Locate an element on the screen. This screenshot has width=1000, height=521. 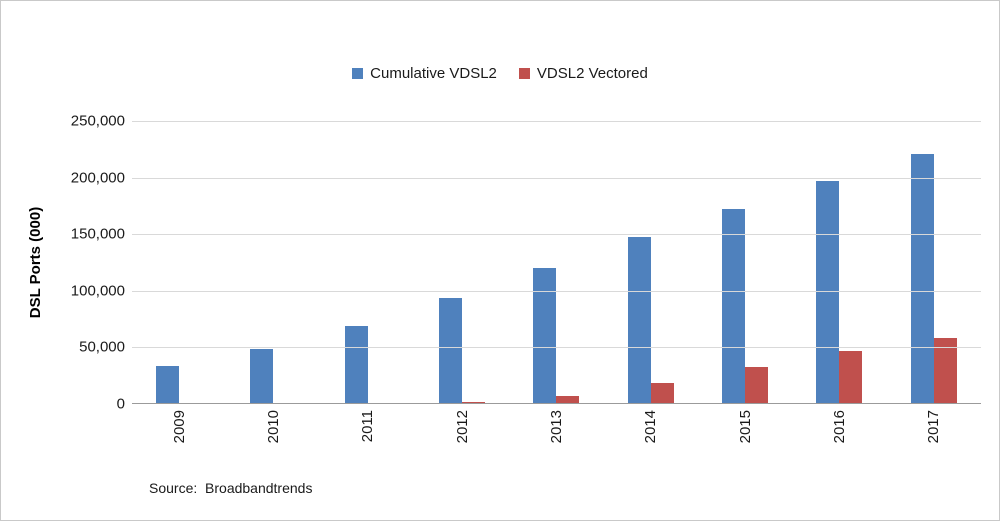
bar-cumulative-vdsl2-2009 is located at coordinates (168, 384).